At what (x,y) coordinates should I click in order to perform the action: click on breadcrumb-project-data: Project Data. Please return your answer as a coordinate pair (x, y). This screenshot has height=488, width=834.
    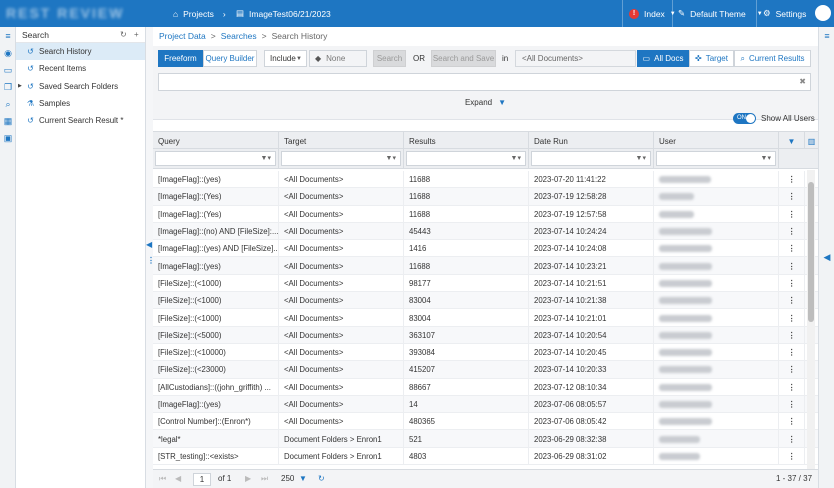
    Looking at the image, I should click on (182, 36).